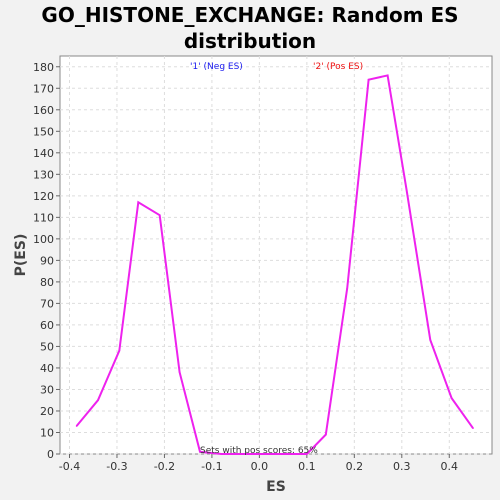  I want to click on y-tick-label: 30, so click(47, 389).